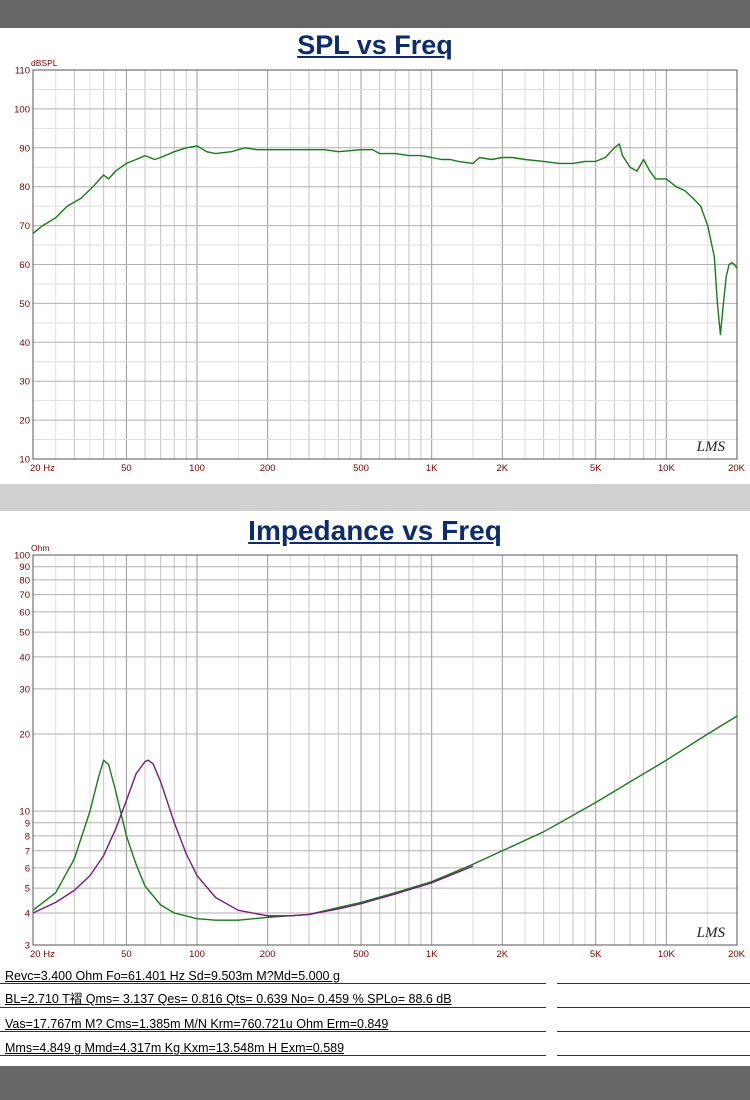 The width and height of the screenshot is (750, 1100). I want to click on impedance-chart-title: Impedance vs Freq, so click(375, 530).